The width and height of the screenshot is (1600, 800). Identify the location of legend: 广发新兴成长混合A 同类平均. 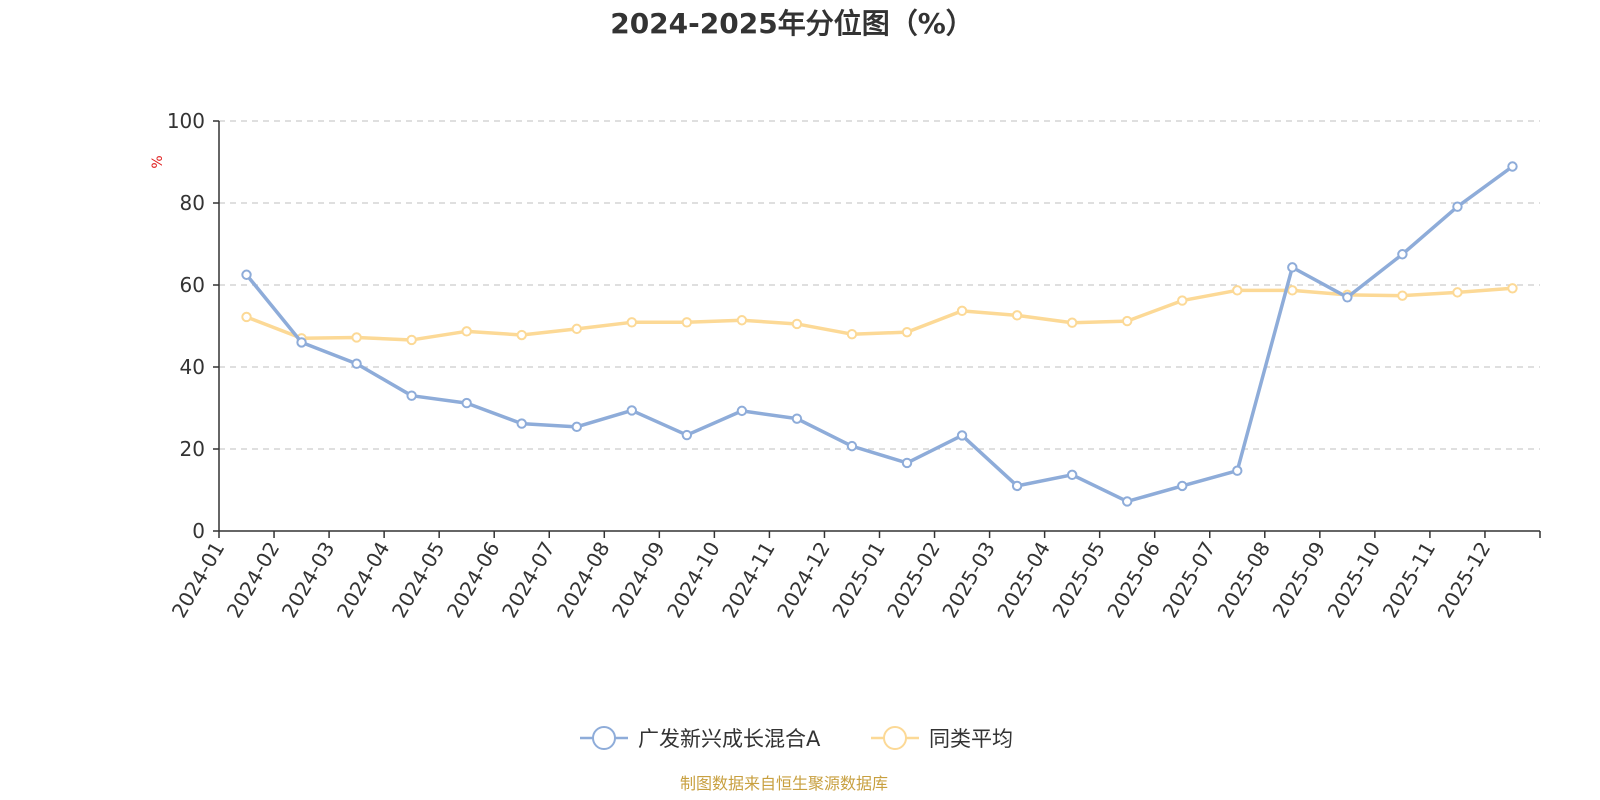
(796, 738).